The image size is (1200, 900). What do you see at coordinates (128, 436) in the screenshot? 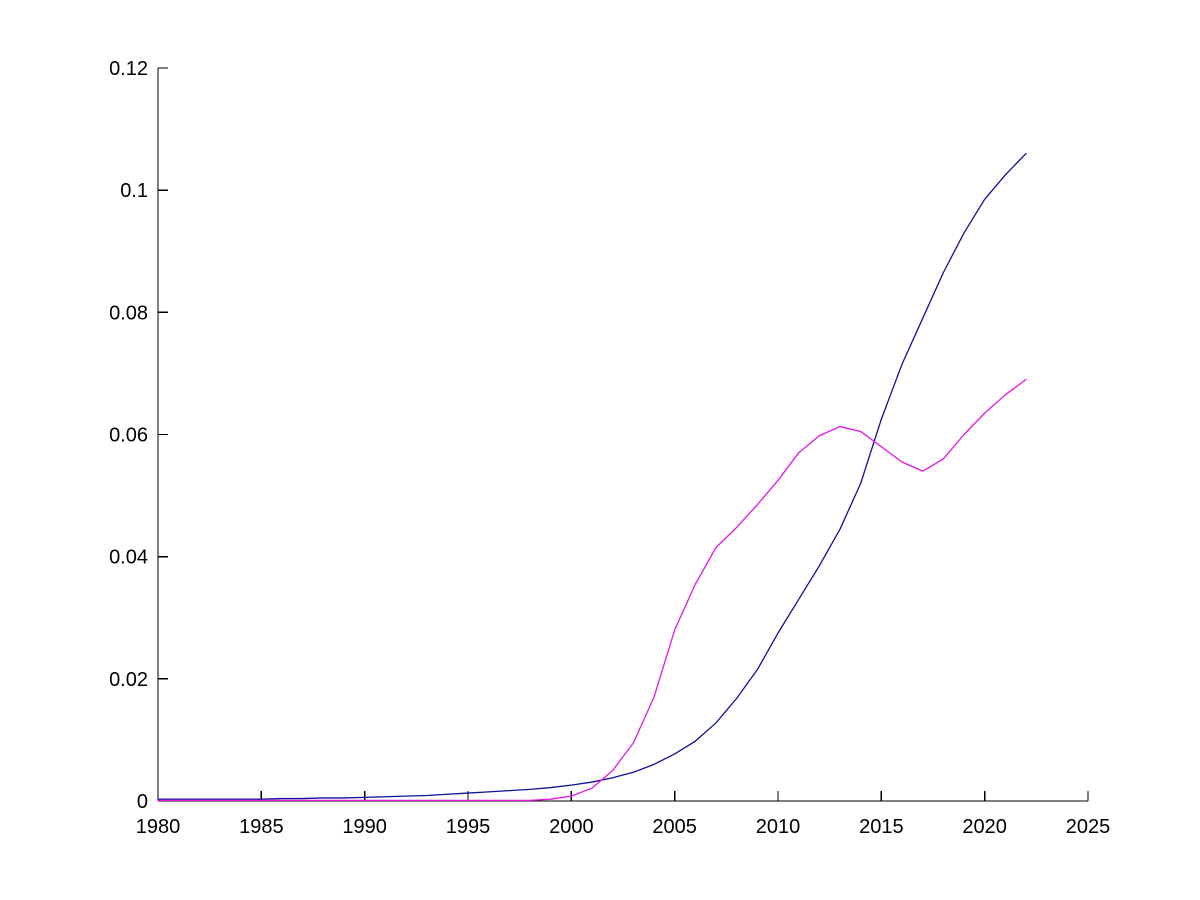
I see `y-tick-label: 0.06` at bounding box center [128, 436].